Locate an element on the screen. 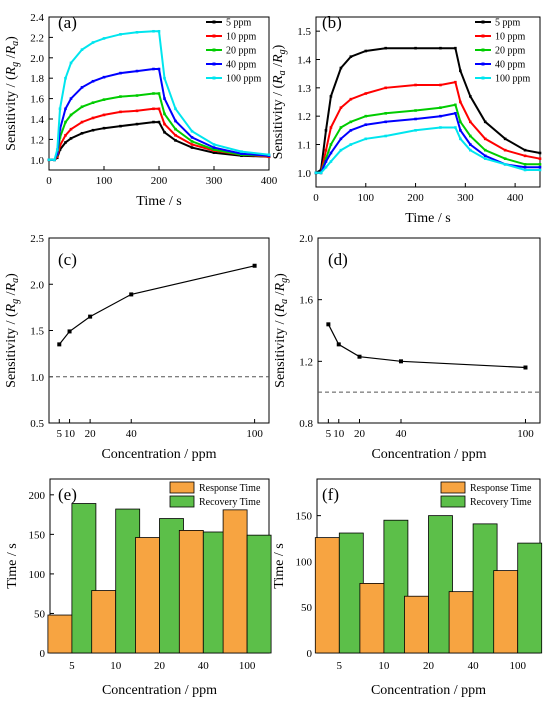  panel-label: (b) is located at coordinates (332, 22).